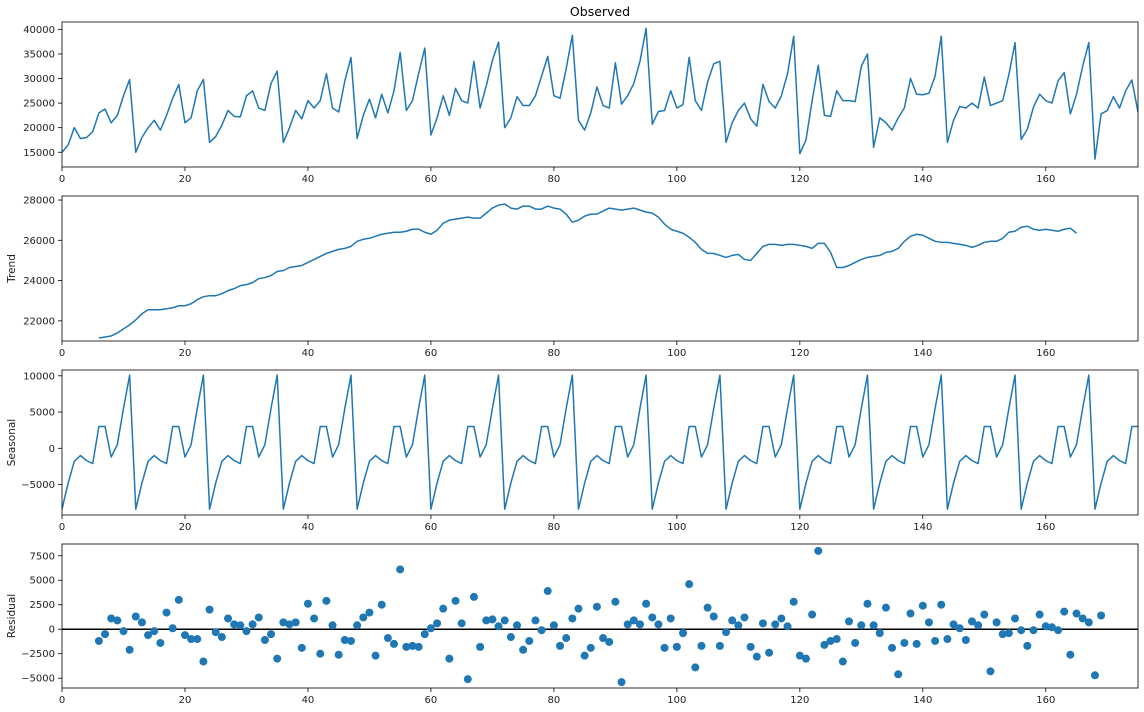  Describe the element at coordinates (42, 581) in the screenshot. I see `residual-ytick-label: 5000` at that location.